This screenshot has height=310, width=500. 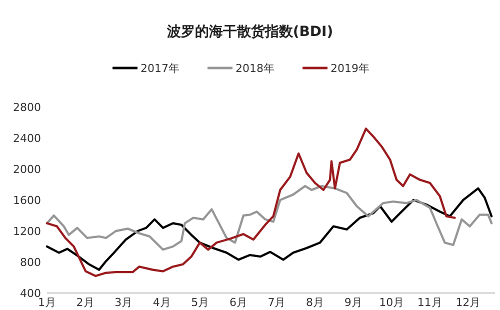 What do you see at coordinates (47, 302) in the screenshot?
I see `xtick: 1月` at bounding box center [47, 302].